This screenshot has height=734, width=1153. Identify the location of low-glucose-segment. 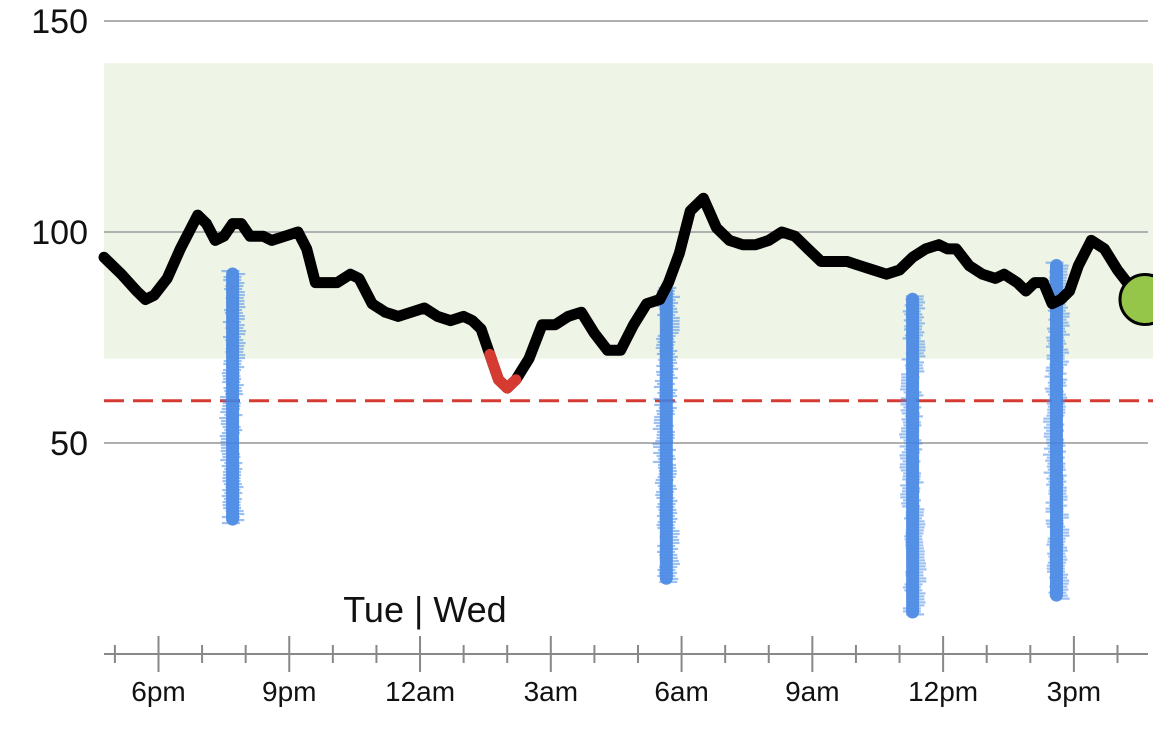
(503, 371).